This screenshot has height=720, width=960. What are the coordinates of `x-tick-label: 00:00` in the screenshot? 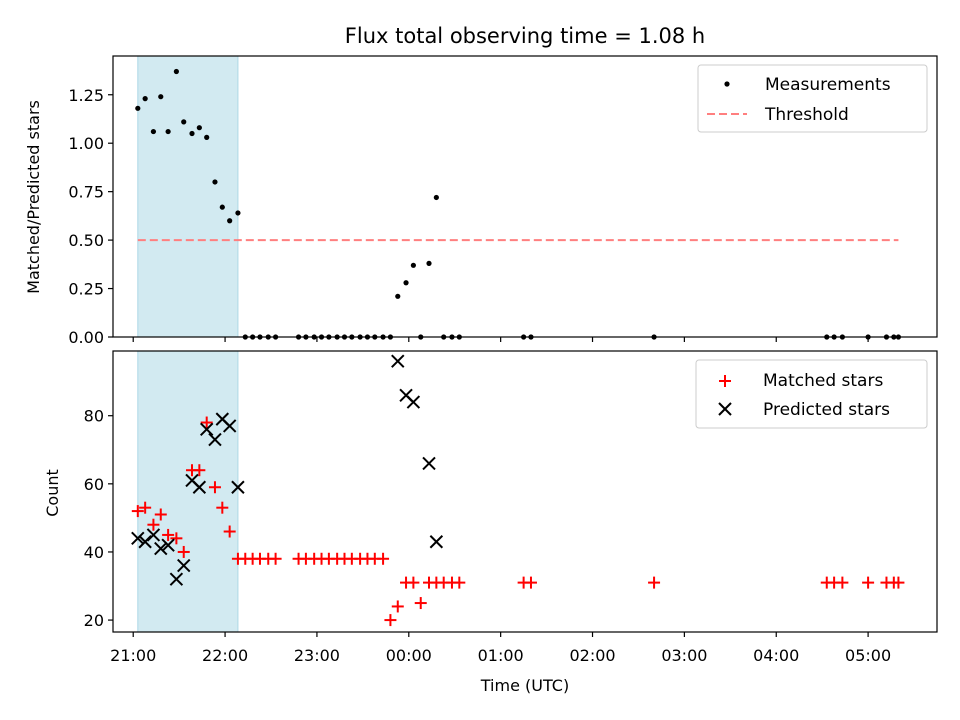 It's located at (409, 655).